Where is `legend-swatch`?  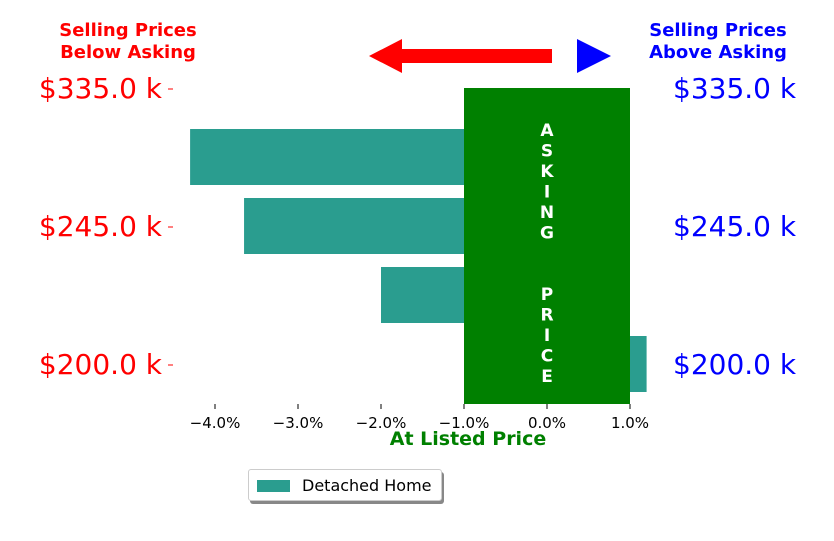 legend-swatch is located at coordinates (273, 486).